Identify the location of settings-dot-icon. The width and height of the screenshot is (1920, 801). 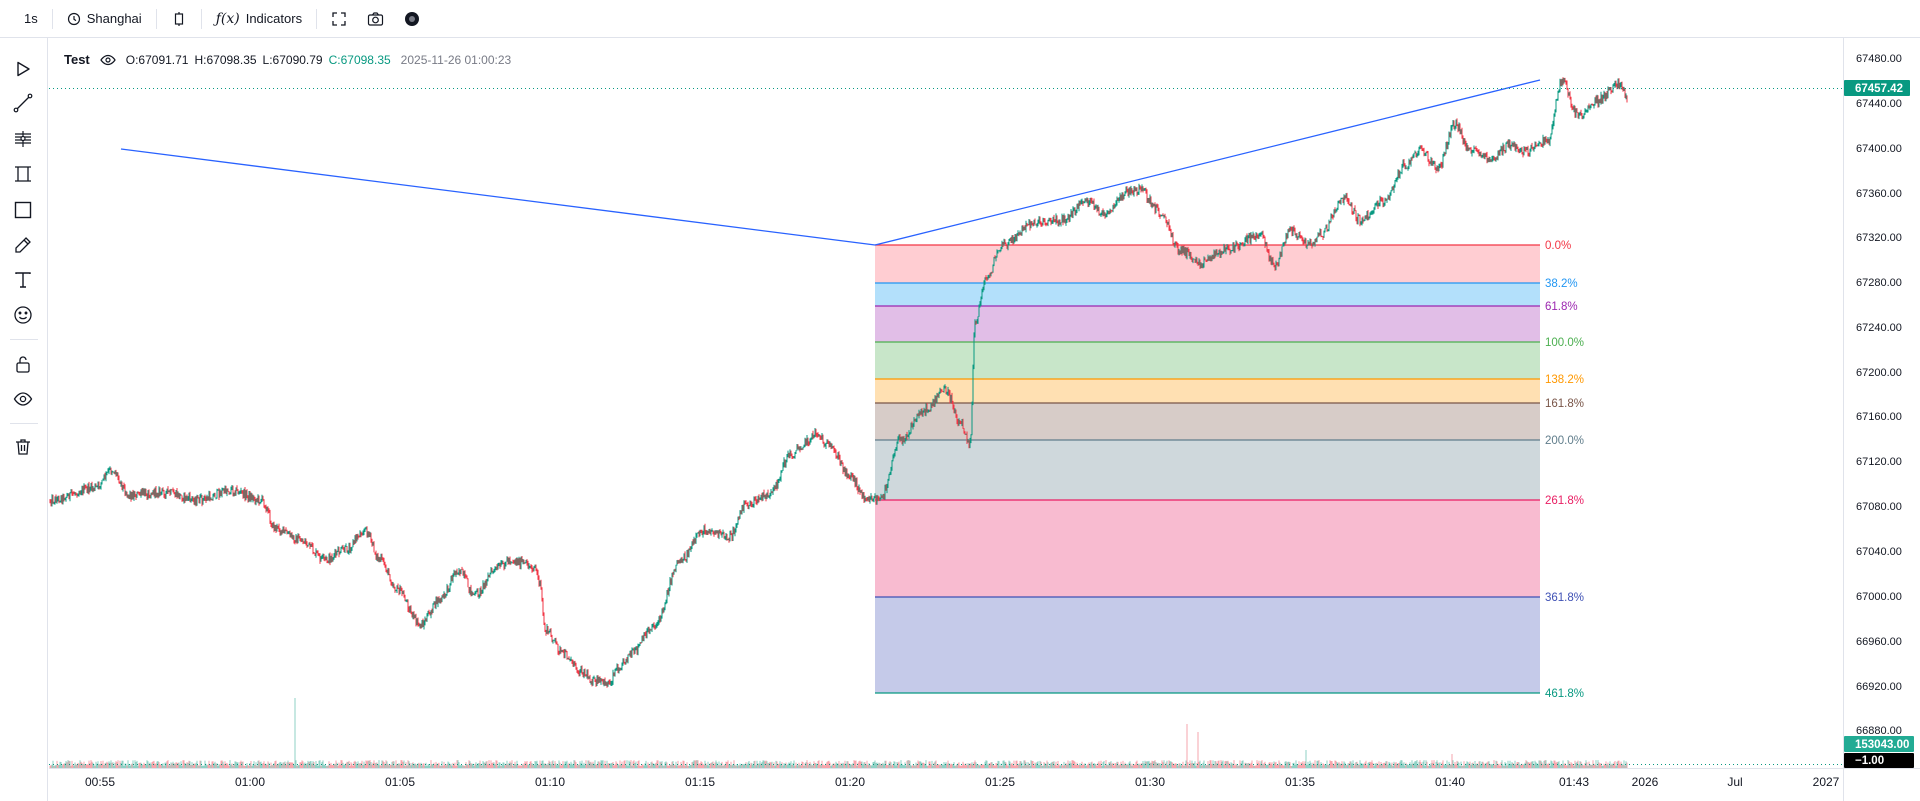
(412, 19).